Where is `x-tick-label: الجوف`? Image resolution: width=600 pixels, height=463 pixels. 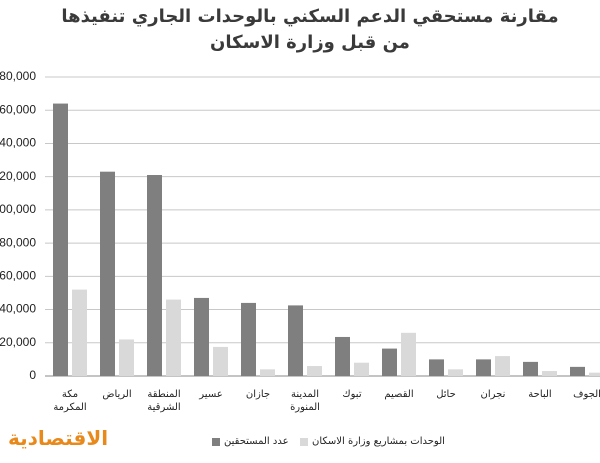 x-tick-label: الجوف is located at coordinates (586, 394).